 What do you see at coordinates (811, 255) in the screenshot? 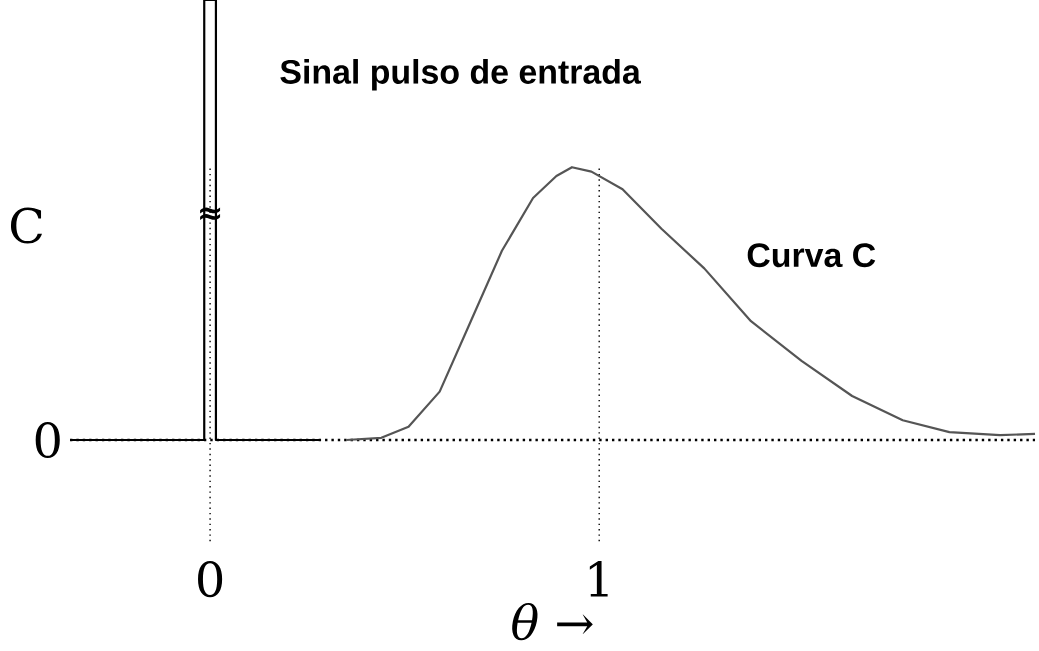
I see `series-label: Curva C` at bounding box center [811, 255].